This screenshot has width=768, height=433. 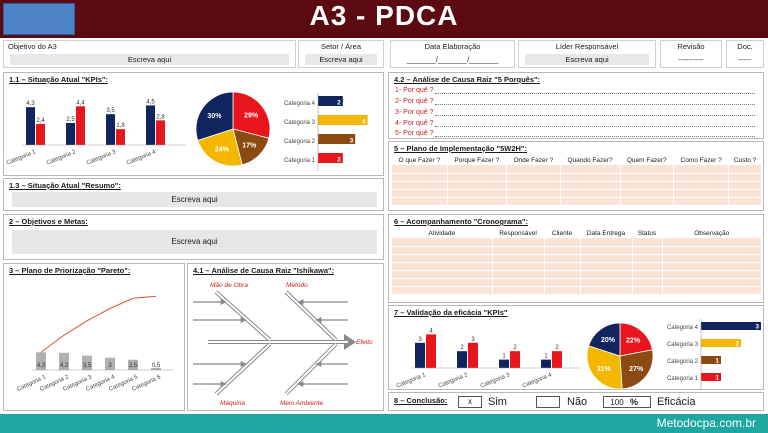 I want to click on objetivos-field: Escreva aqui, so click(x=194, y=242).